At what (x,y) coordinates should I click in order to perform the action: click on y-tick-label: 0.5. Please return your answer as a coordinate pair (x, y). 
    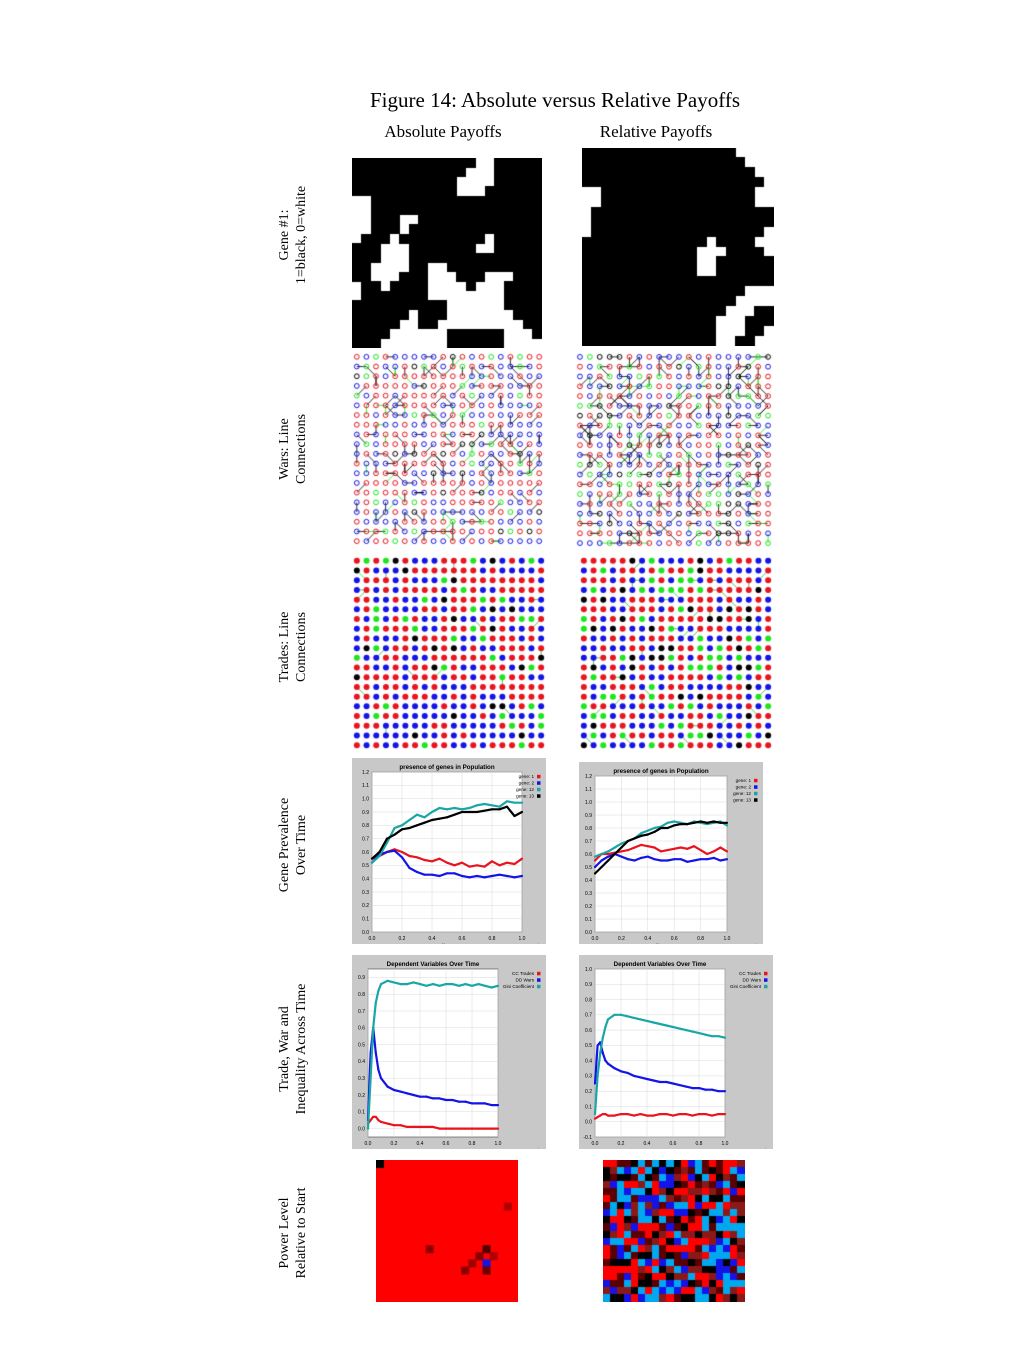
    Looking at the image, I should click on (365, 866).